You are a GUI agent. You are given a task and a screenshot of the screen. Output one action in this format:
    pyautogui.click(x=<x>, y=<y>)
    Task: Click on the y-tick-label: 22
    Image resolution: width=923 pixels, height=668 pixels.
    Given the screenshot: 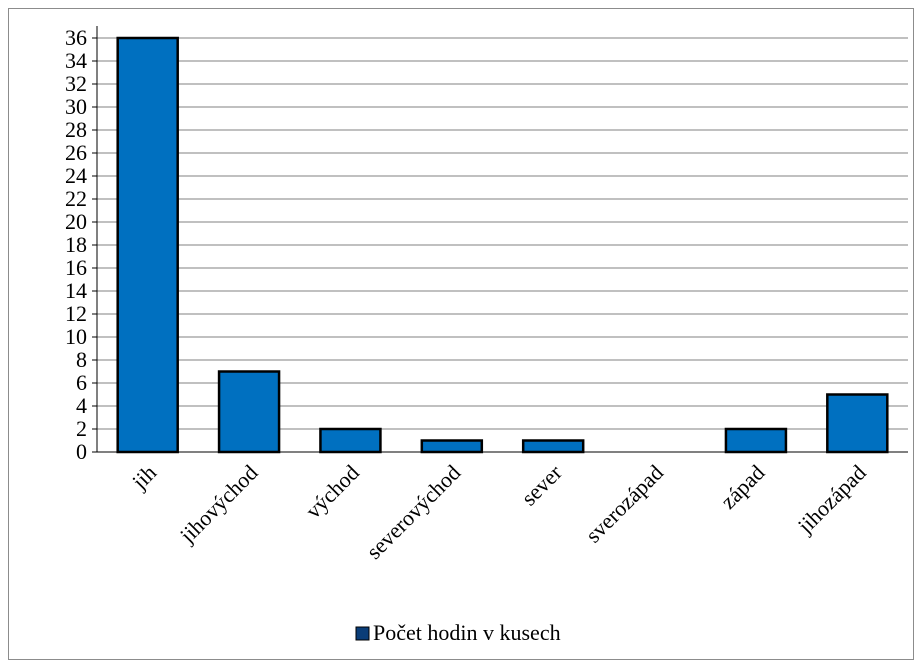 What is the action you would take?
    pyautogui.click(x=76, y=198)
    